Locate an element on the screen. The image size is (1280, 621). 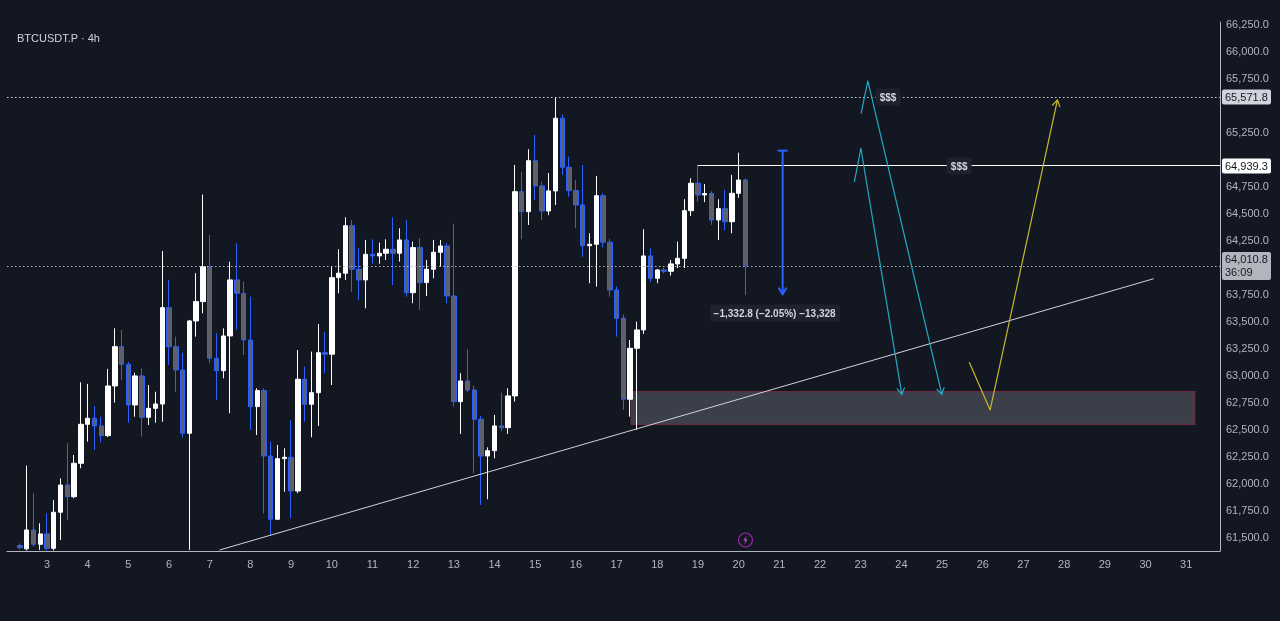
ref-line-label: 64,010.8 36:09 is located at coordinates (1246, 265).